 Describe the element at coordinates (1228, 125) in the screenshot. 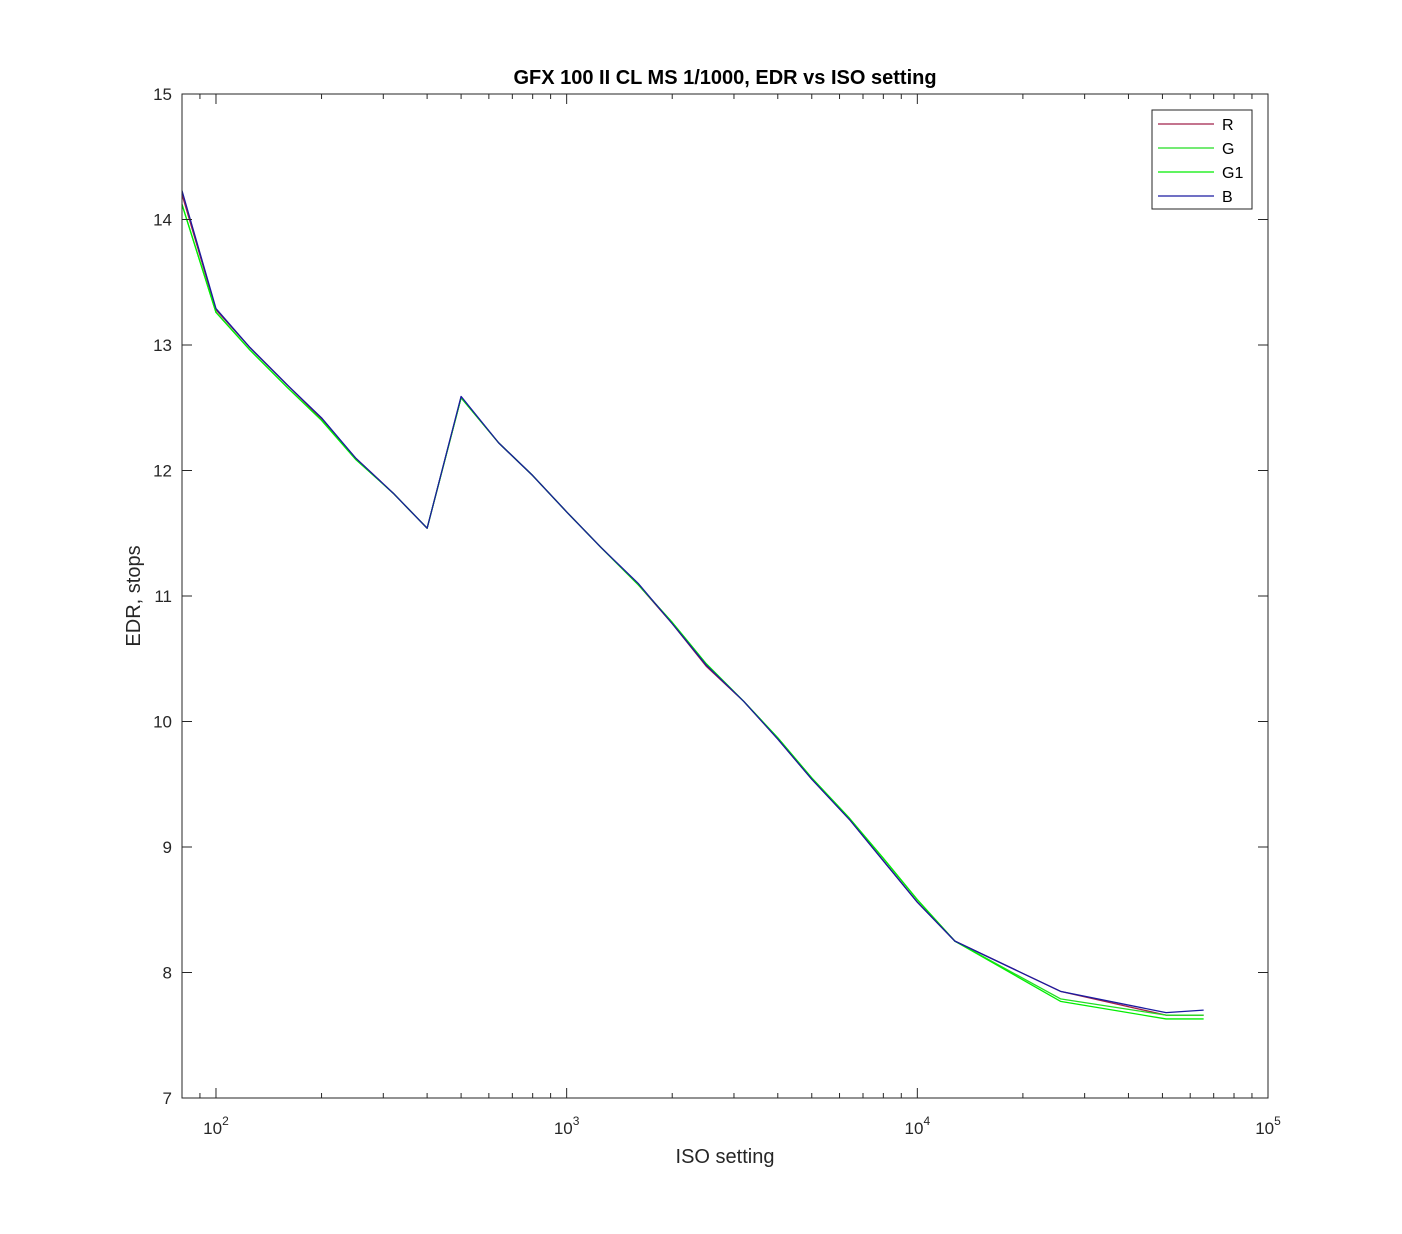

I see `legend-label-r: R` at that location.